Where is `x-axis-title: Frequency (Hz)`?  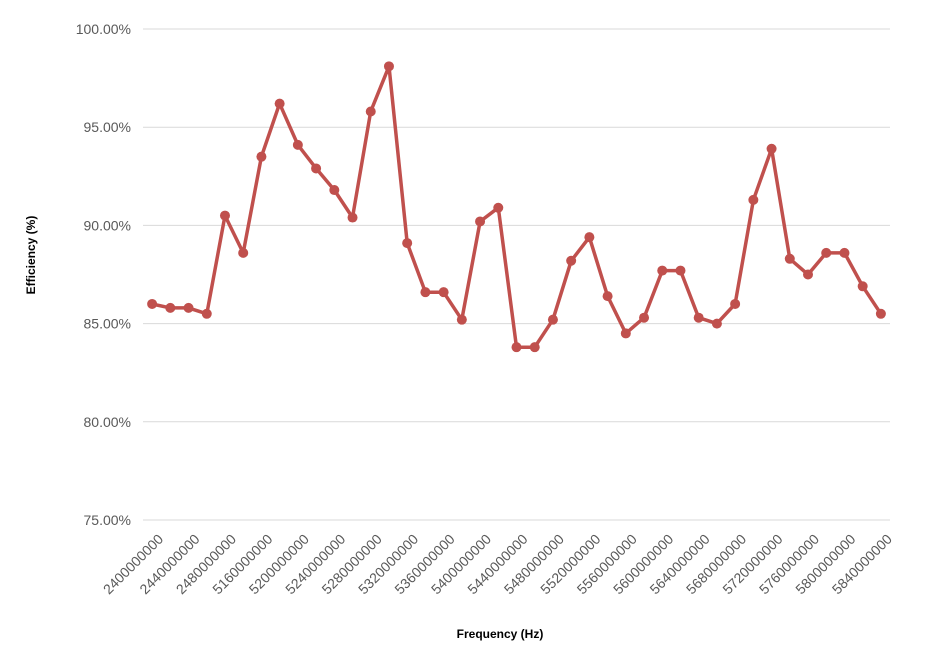 x-axis-title: Frequency (Hz) is located at coordinates (500, 634).